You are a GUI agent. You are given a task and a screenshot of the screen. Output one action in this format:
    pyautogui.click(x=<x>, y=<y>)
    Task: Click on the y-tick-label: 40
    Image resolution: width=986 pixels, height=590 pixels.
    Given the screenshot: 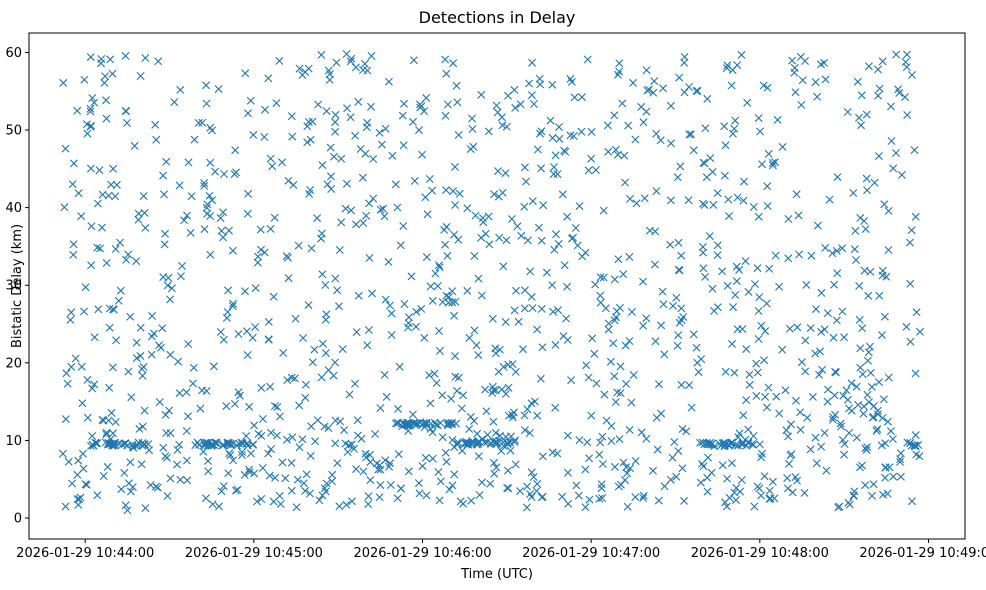 What is the action you would take?
    pyautogui.click(x=13, y=208)
    